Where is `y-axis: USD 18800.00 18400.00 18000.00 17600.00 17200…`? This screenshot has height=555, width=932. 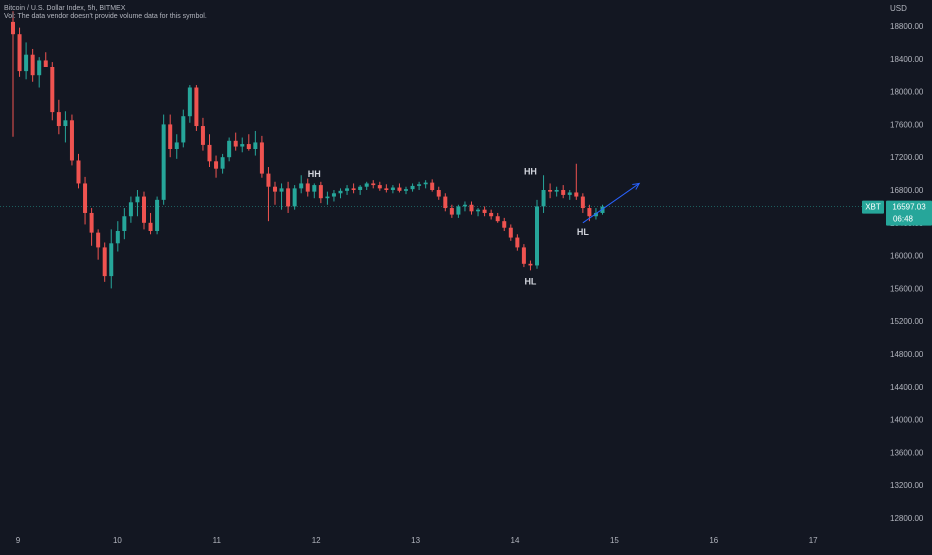 y-axis: USD 18800.00 18400.00 18000.00 17600.00 17200… is located at coordinates (907, 263).